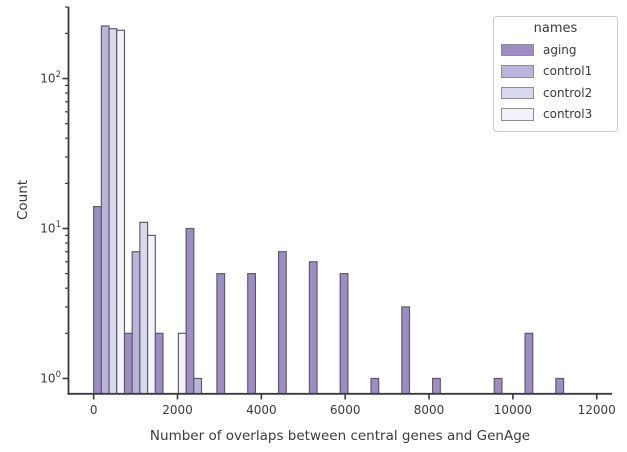 The width and height of the screenshot is (627, 452). What do you see at coordinates (50, 378) in the screenshot?
I see `y-tick-label-1: 10⁰` at bounding box center [50, 378].